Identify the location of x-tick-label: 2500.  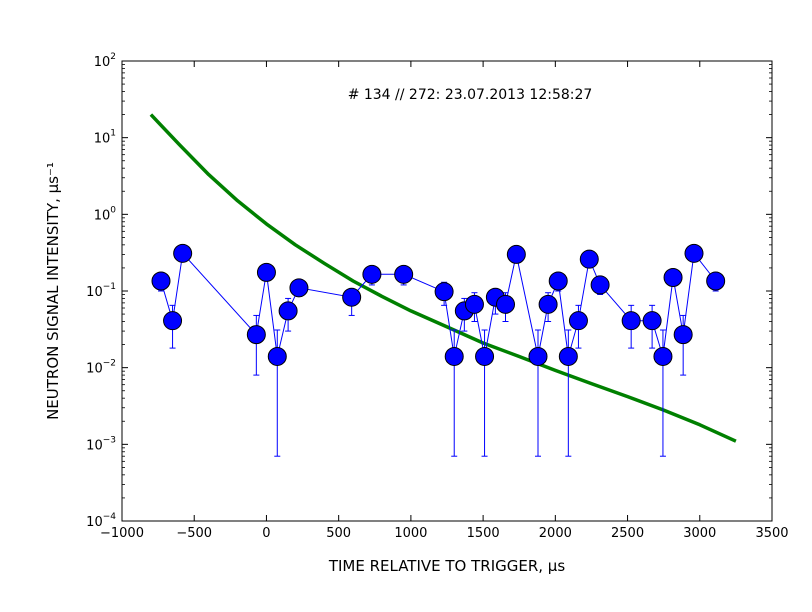
(627, 533).